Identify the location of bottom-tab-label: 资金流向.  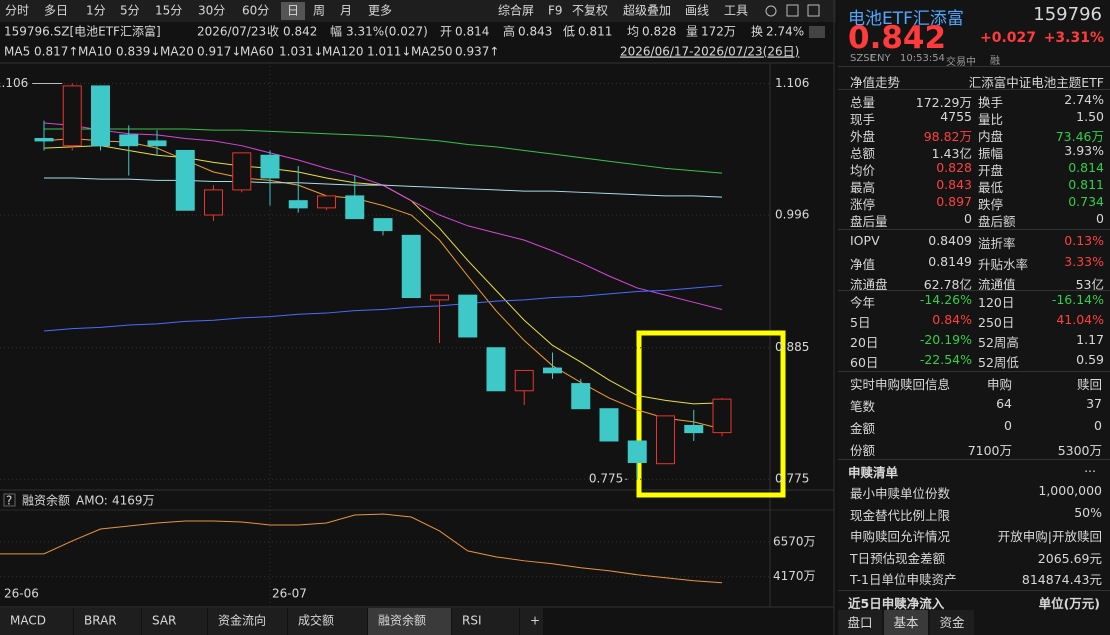
(242, 620).